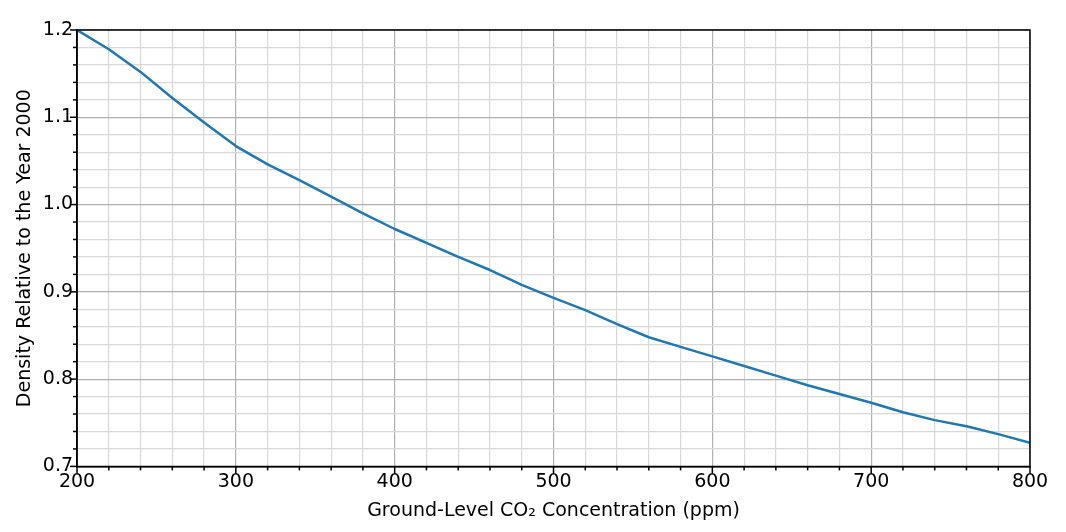  What do you see at coordinates (23, 248) in the screenshot?
I see `y-axis-title: Density Relative to the Year 2000` at bounding box center [23, 248].